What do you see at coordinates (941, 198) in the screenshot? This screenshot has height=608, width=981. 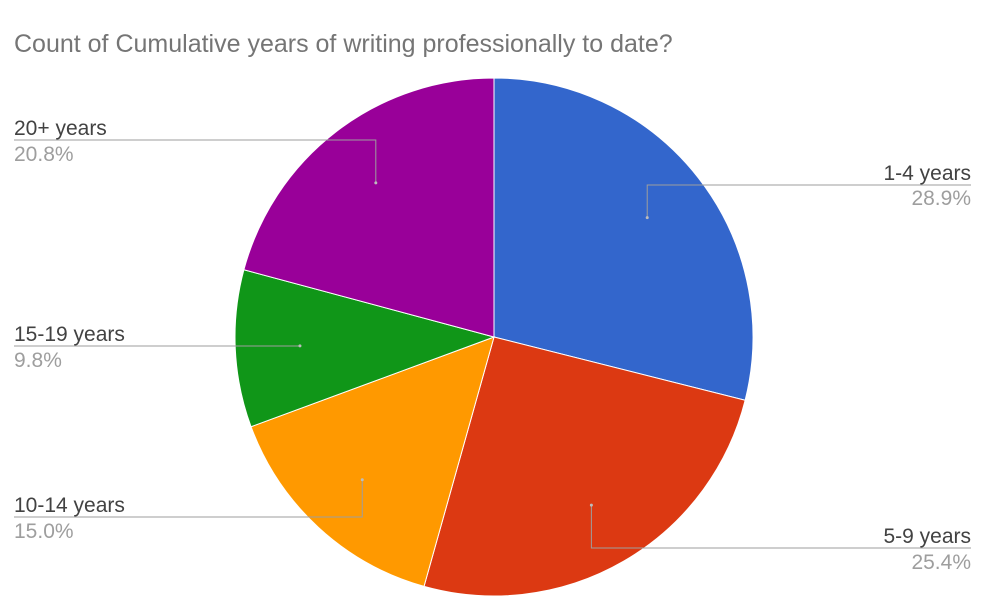 I see `slice-percent-1: 28.9%` at bounding box center [941, 198].